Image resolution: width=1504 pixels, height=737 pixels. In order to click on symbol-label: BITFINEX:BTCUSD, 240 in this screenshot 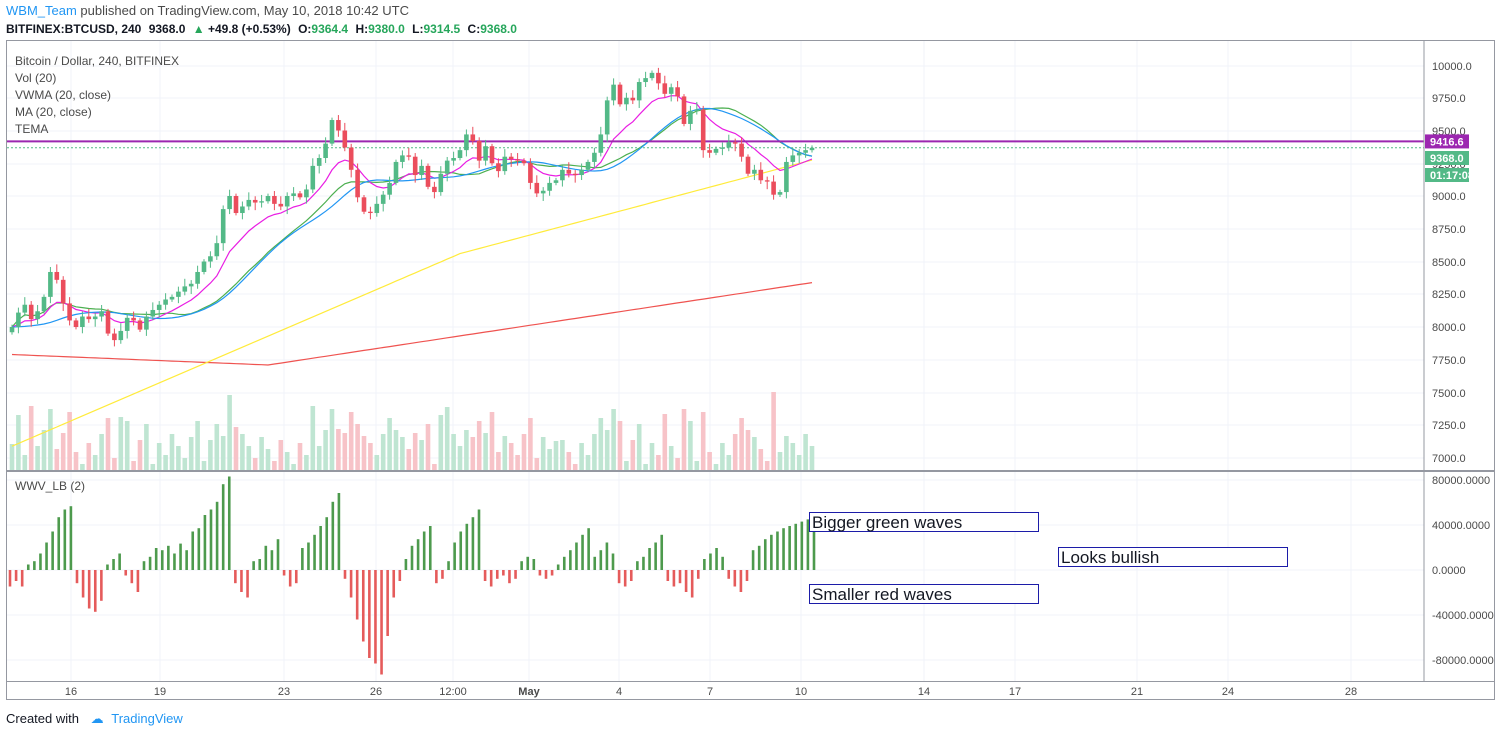, I will do `click(74, 29)`.